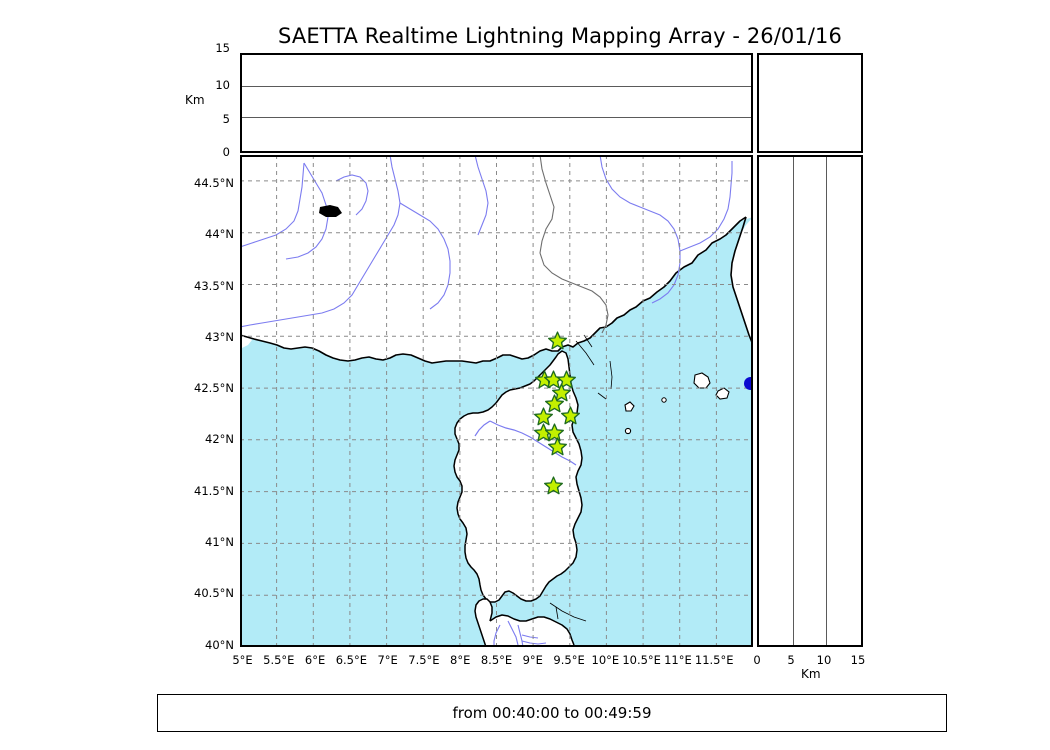 The height and width of the screenshot is (750, 1050). Describe the element at coordinates (641, 660) in the screenshot. I see `longitude-tick-label: 10.5°E` at that location.